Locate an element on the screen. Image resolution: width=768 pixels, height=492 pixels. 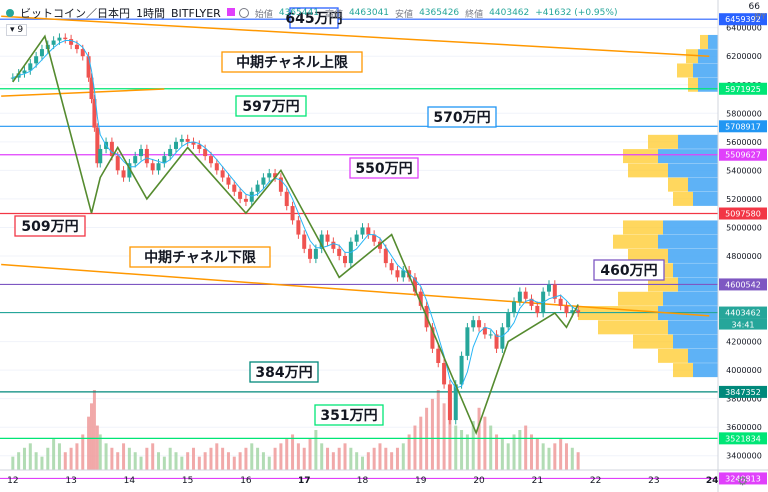
interval-label: 1時間 is located at coordinates (150, 13).